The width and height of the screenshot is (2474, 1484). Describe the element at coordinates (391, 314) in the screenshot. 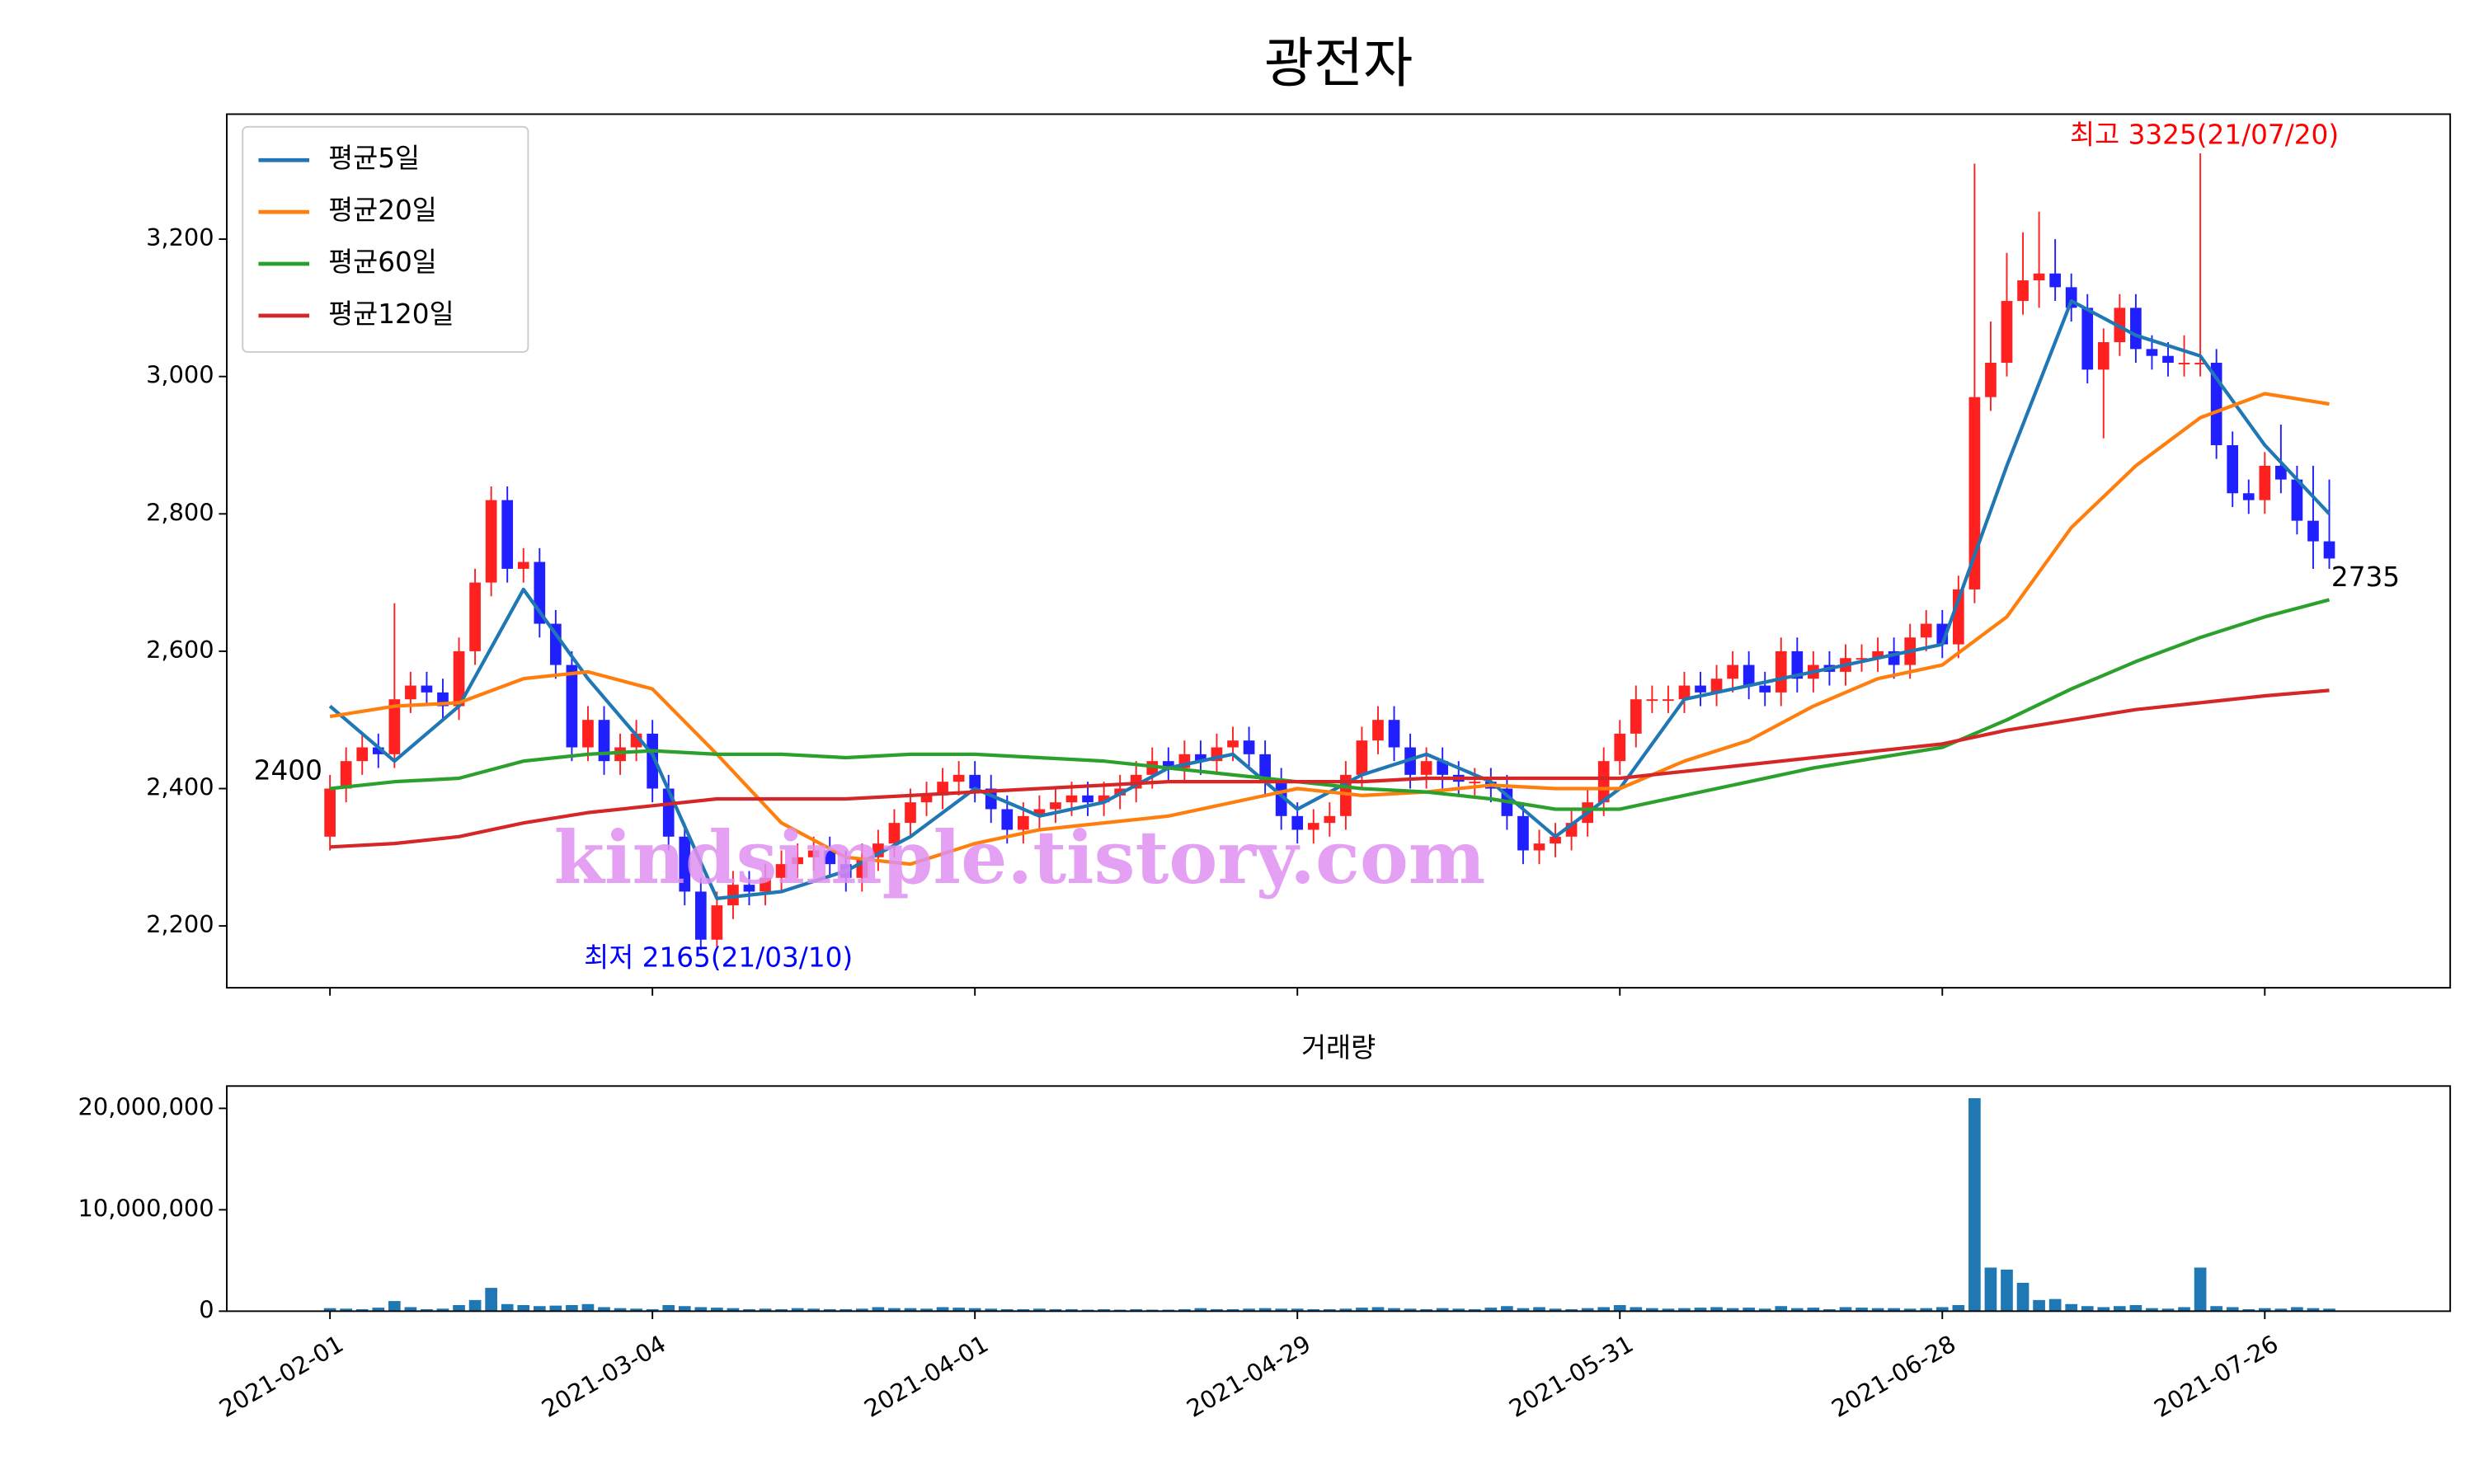

I see `legend-label: 평균120일` at that location.